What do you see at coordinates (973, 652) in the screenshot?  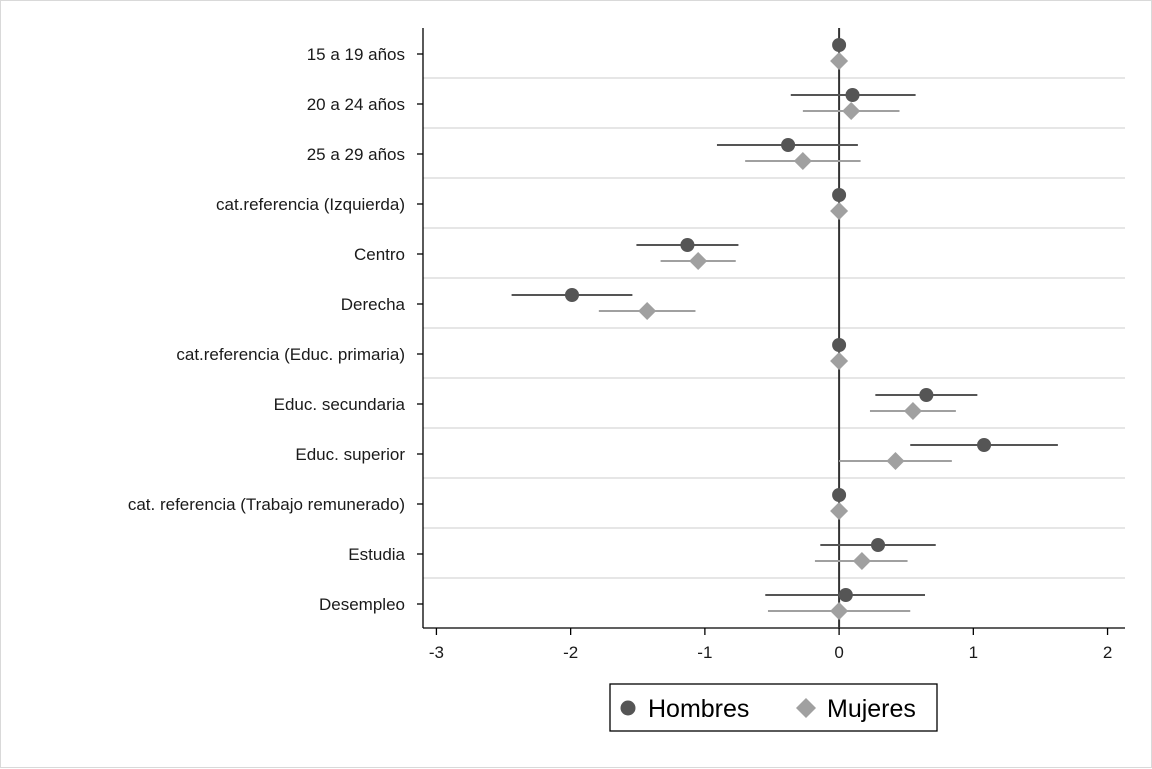 I see `x-tick-label: 1` at bounding box center [973, 652].